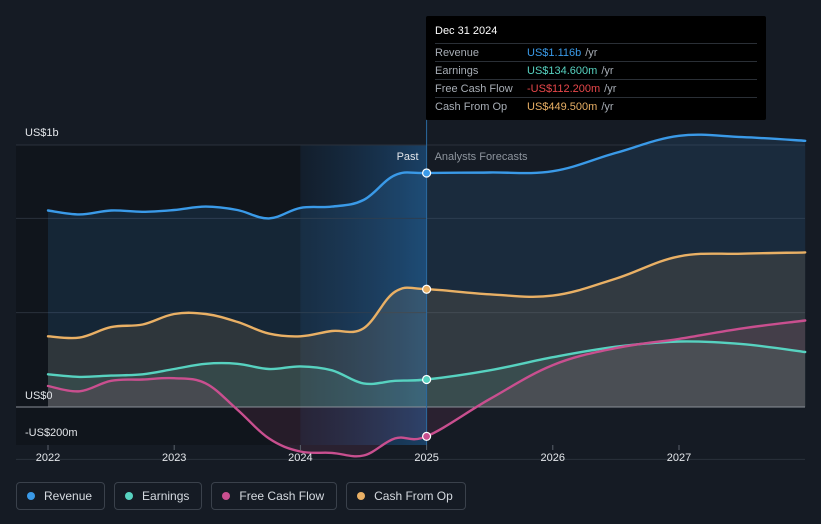  I want to click on tooltip-row-cash-from-op: Cash From Op US$449.500m /yr, so click(596, 106).